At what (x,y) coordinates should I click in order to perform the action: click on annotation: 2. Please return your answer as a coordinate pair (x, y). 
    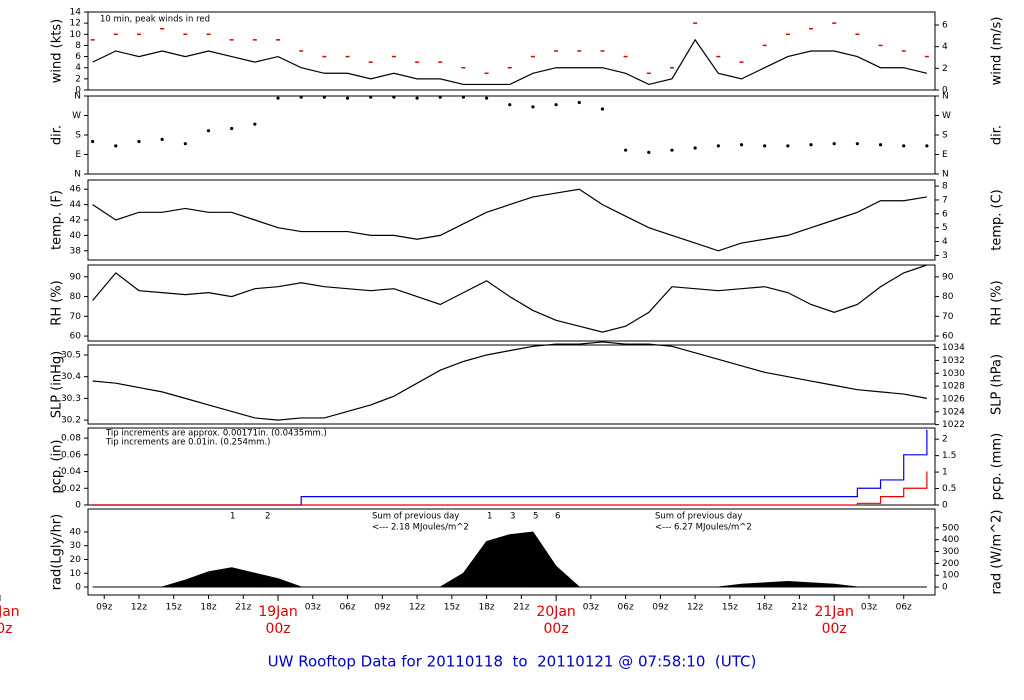
    Looking at the image, I should click on (267, 517).